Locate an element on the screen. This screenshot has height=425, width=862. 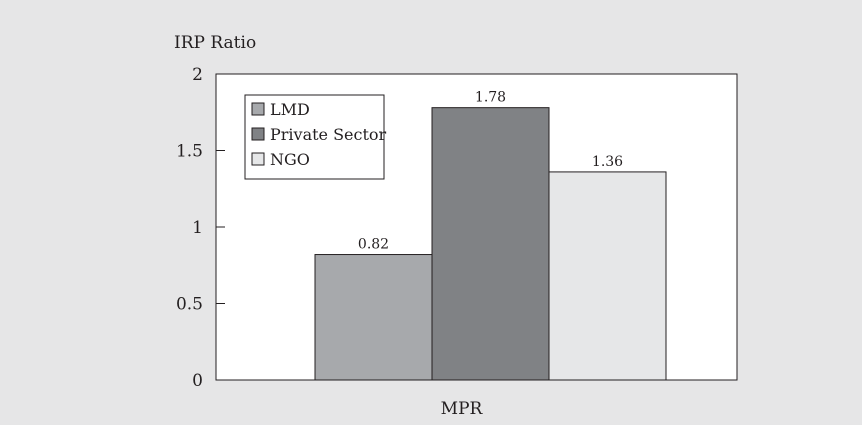
legend-label: NGO is located at coordinates (290, 159).